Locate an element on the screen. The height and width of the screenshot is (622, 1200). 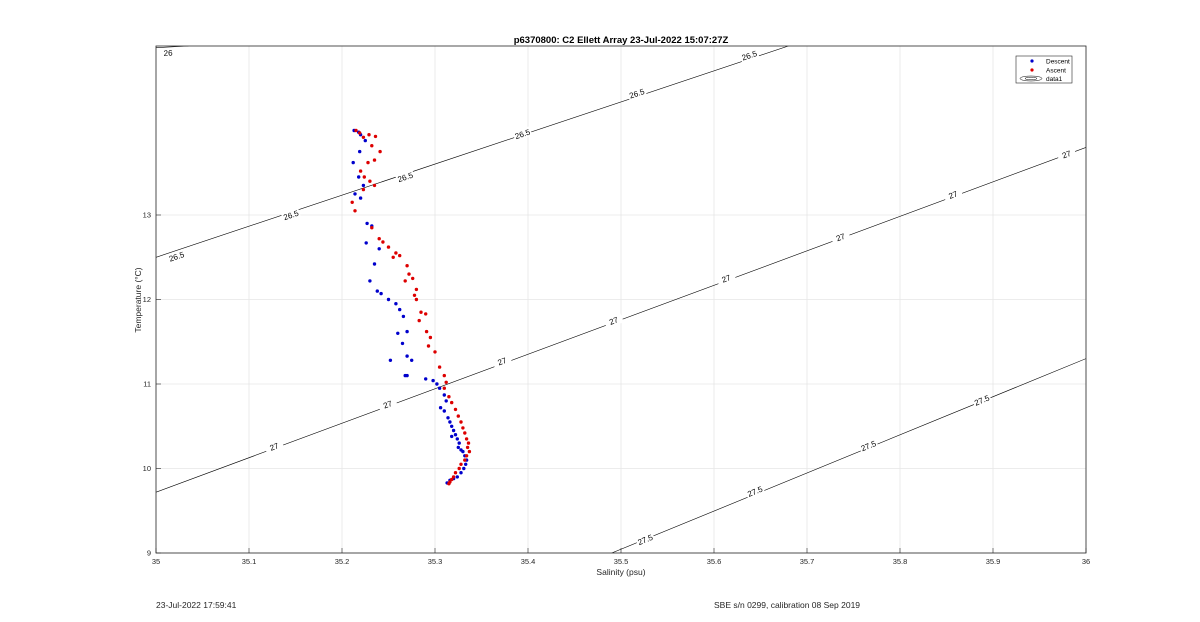
legend-descent-label: Descent is located at coordinates (1058, 62).